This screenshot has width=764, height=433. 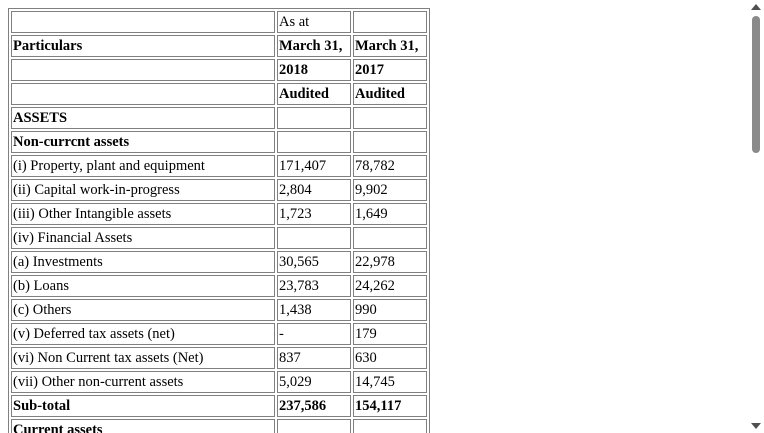 I want to click on table-row: Particulars March 31, March 31,, so click(x=219, y=46).